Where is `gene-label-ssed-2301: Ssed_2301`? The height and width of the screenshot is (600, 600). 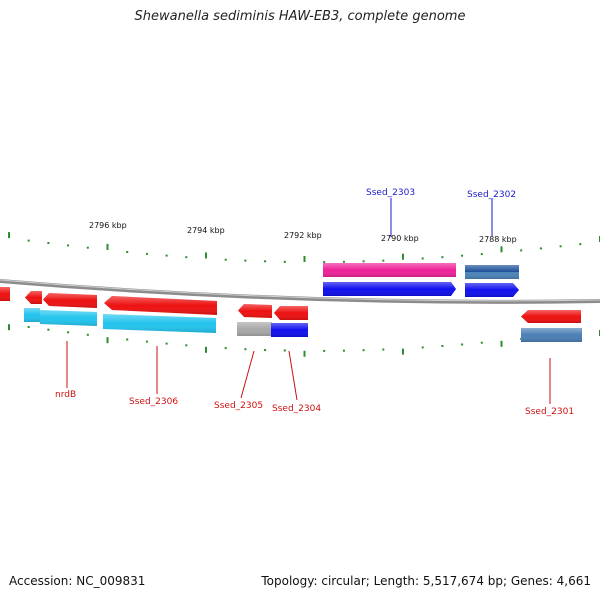
gene-label-ssed-2301: Ssed_2301 is located at coordinates (549, 412).